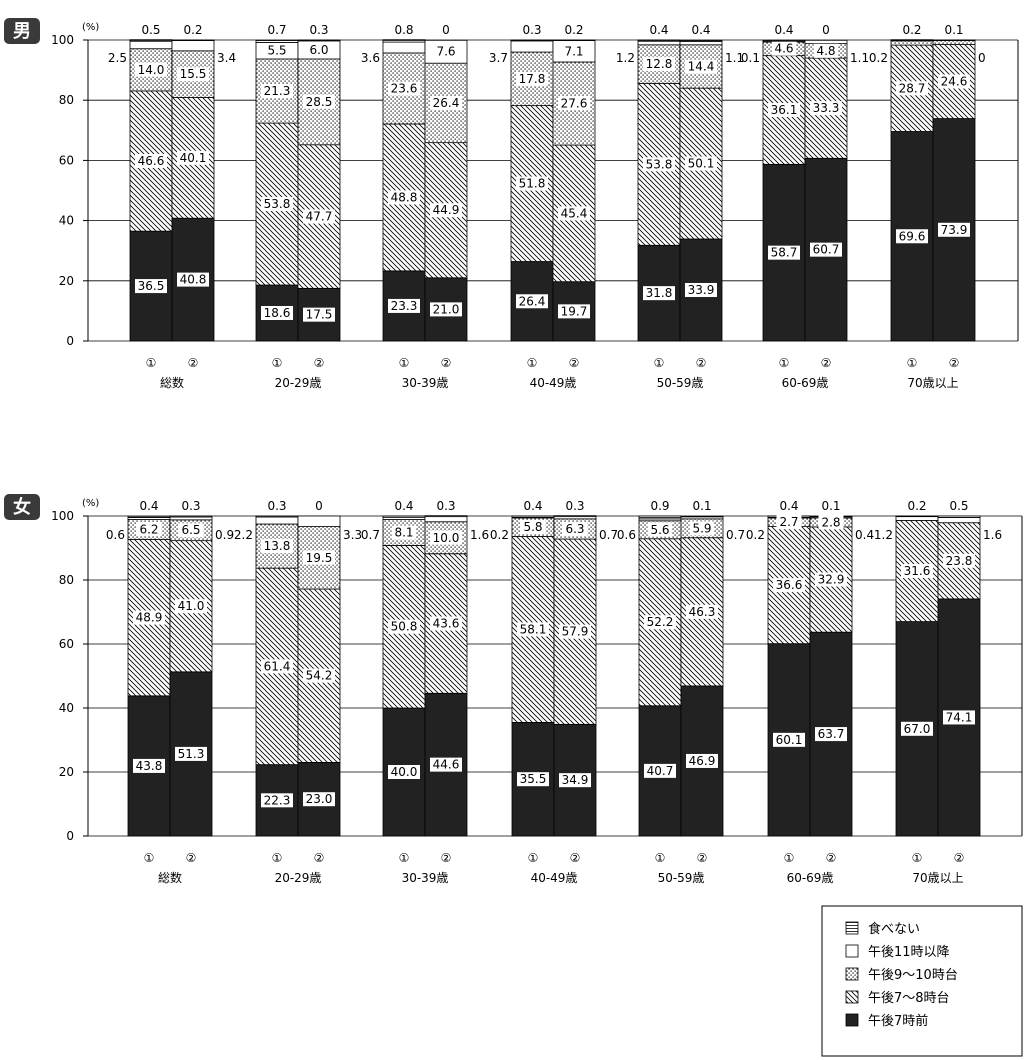  I want to click on data-label-t7_8: 36.1, so click(784, 110).